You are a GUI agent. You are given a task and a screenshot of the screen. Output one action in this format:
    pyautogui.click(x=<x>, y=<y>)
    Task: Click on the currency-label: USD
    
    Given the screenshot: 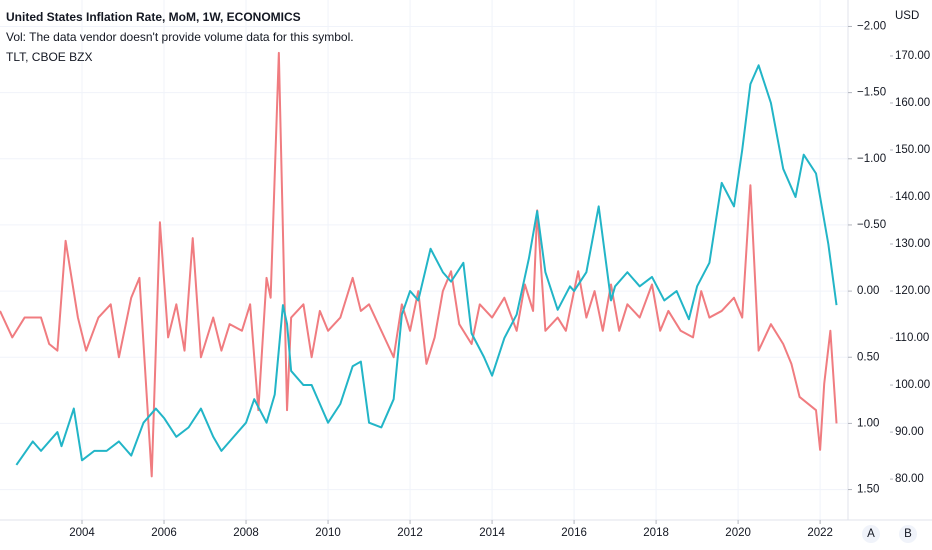 What is the action you would take?
    pyautogui.click(x=907, y=16)
    